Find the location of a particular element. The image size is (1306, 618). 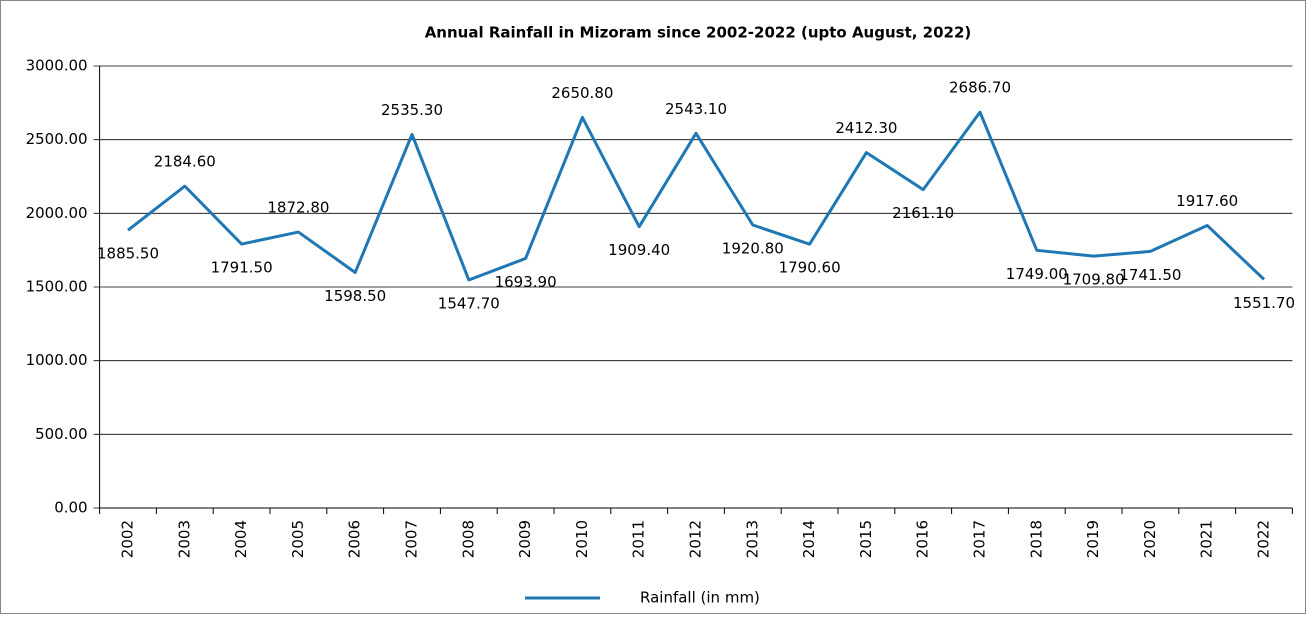

data-label: 1917.60 is located at coordinates (1207, 201).